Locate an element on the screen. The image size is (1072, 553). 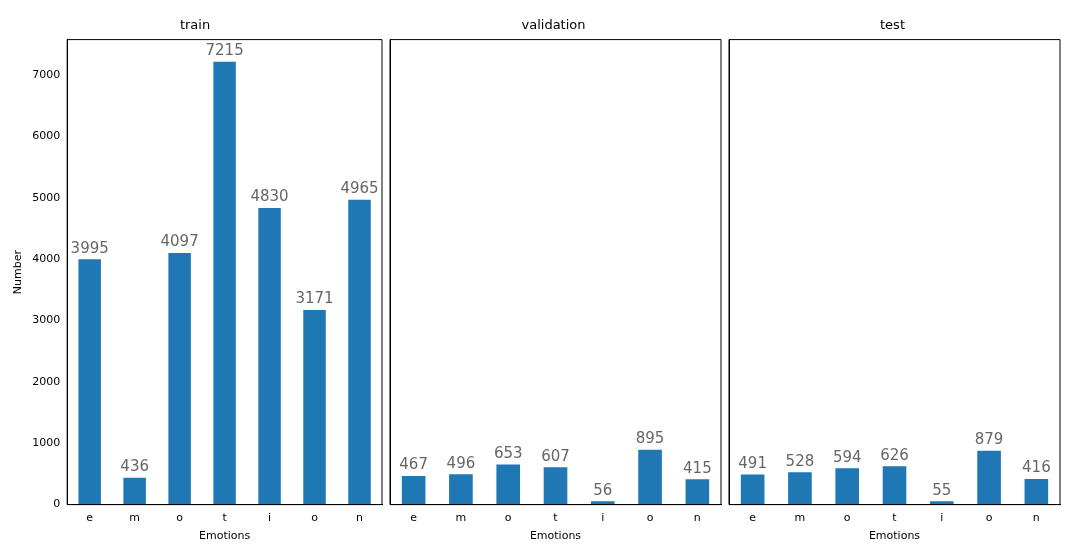
y-tick-label: 1000 is located at coordinates (46, 443).